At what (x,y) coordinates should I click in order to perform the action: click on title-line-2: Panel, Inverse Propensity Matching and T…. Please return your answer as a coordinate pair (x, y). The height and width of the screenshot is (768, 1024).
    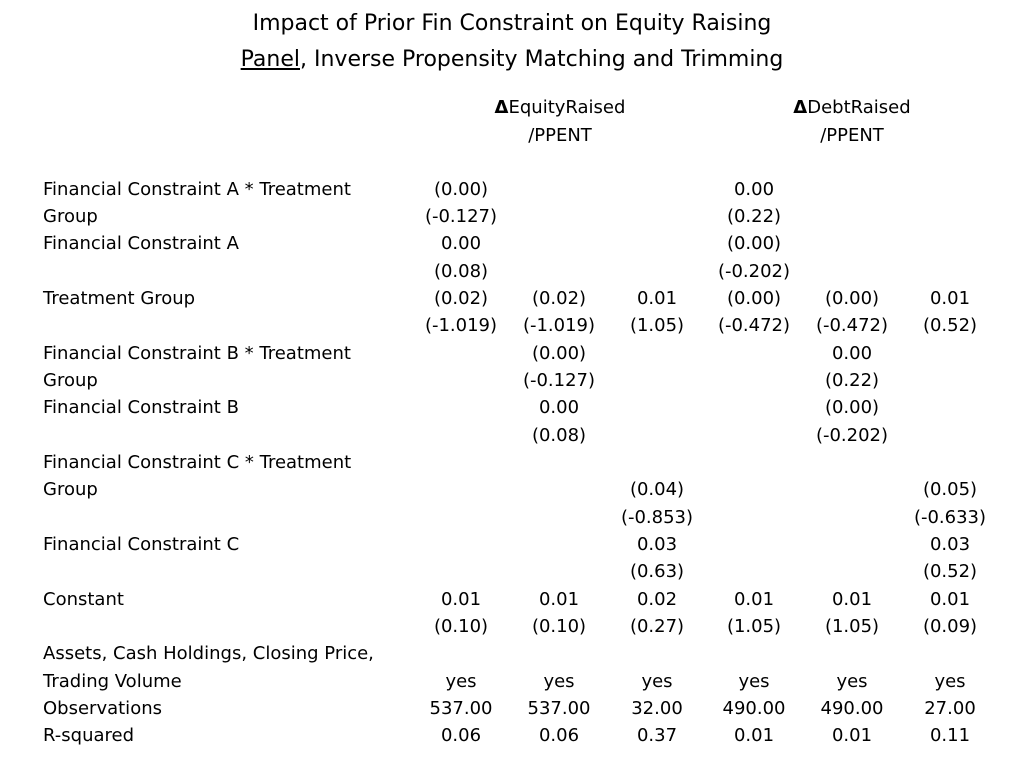
    Looking at the image, I should click on (512, 60).